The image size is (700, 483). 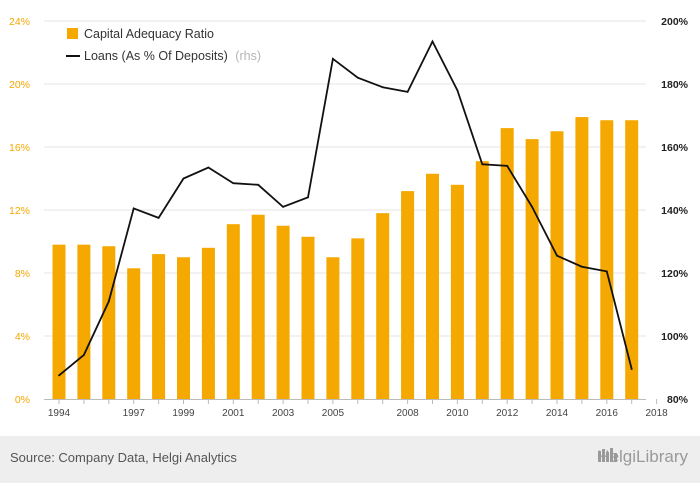 What do you see at coordinates (407, 413) in the screenshot?
I see `x-tick-label: 2008` at bounding box center [407, 413].